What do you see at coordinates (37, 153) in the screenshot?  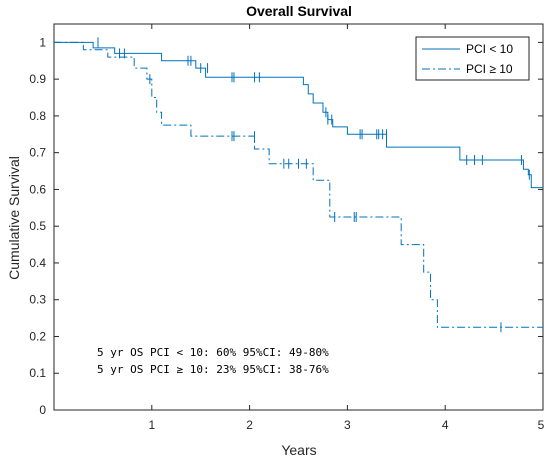 I see `y-tick-label: 0.7` at bounding box center [37, 153].